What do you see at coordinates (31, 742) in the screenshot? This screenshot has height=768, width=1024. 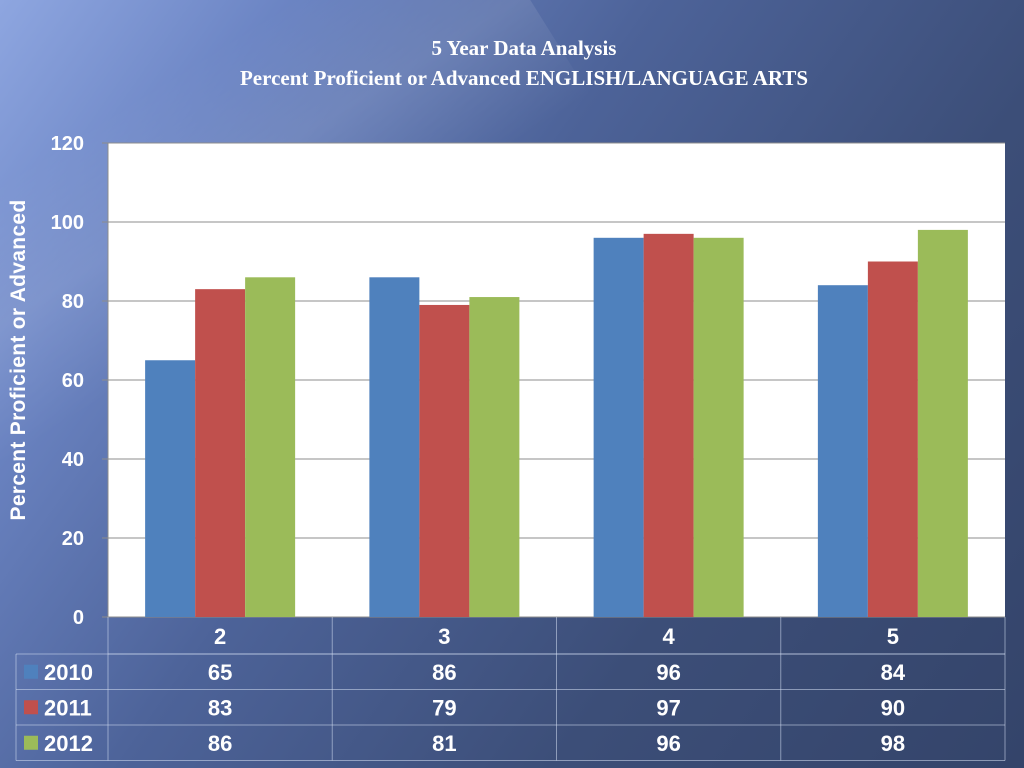 I see `legend-key-2012` at bounding box center [31, 742].